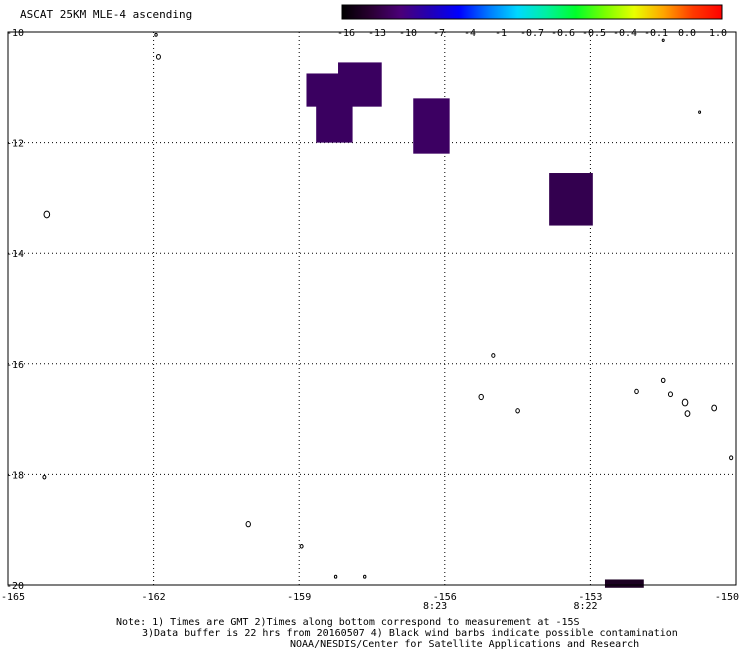 Image resolution: width=740 pixels, height=650 pixels. Describe the element at coordinates (377, 33) in the screenshot. I see `color-scale-label: -13` at that location.